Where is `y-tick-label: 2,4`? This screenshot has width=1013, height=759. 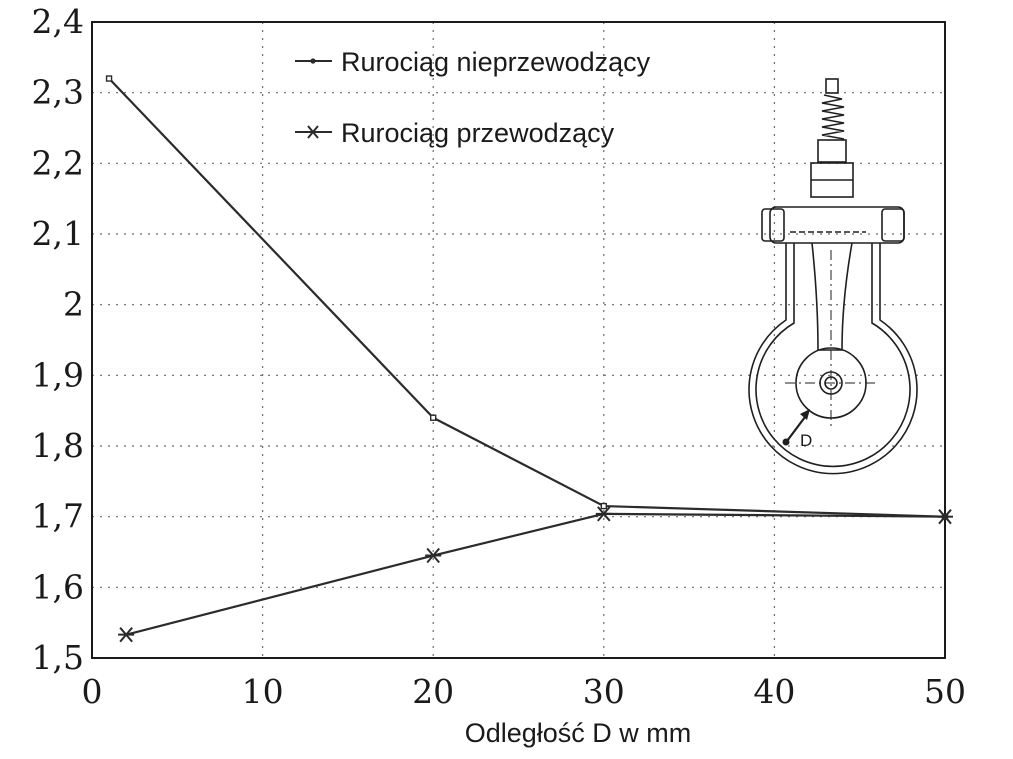
y-tick-label: 2,4 is located at coordinates (58, 21).